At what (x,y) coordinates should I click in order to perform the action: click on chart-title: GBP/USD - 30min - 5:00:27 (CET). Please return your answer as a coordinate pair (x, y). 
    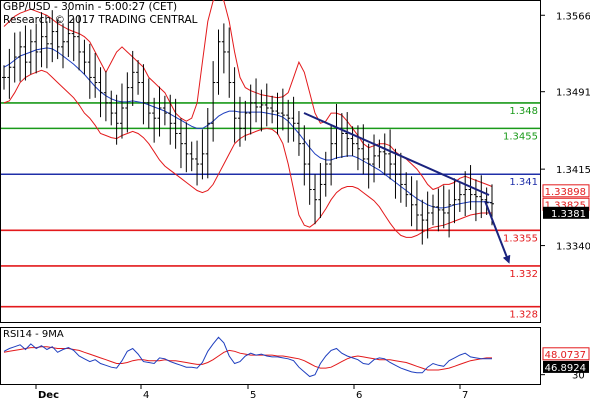
    Looking at the image, I should click on (90, 7).